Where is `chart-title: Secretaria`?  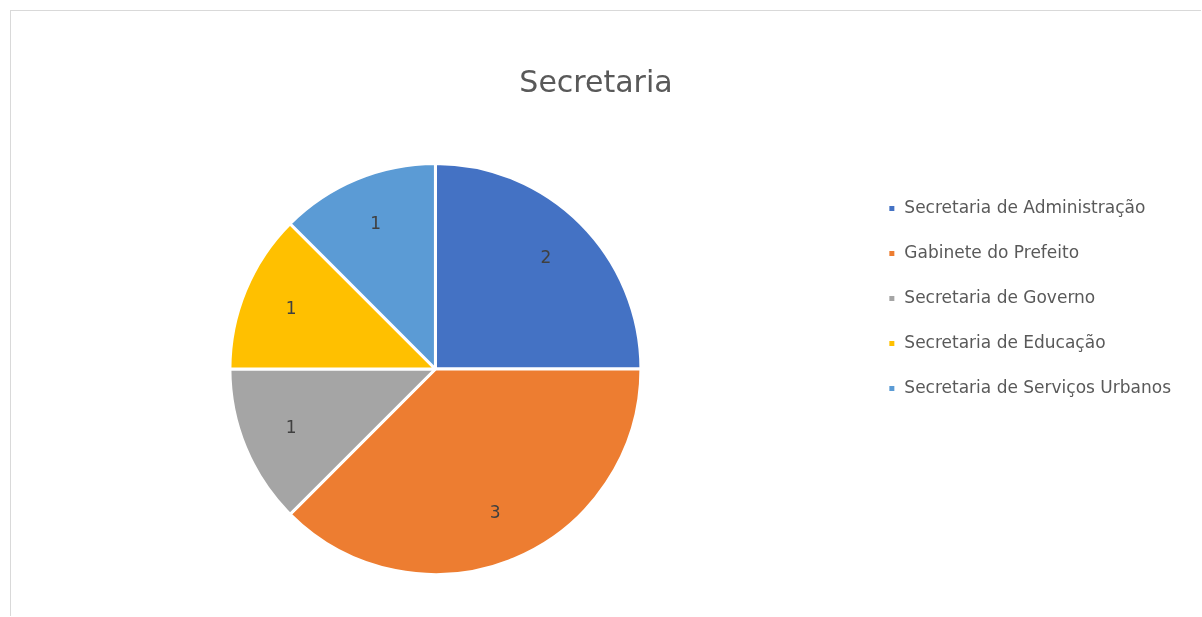 chart-title: Secretaria is located at coordinates (596, 81).